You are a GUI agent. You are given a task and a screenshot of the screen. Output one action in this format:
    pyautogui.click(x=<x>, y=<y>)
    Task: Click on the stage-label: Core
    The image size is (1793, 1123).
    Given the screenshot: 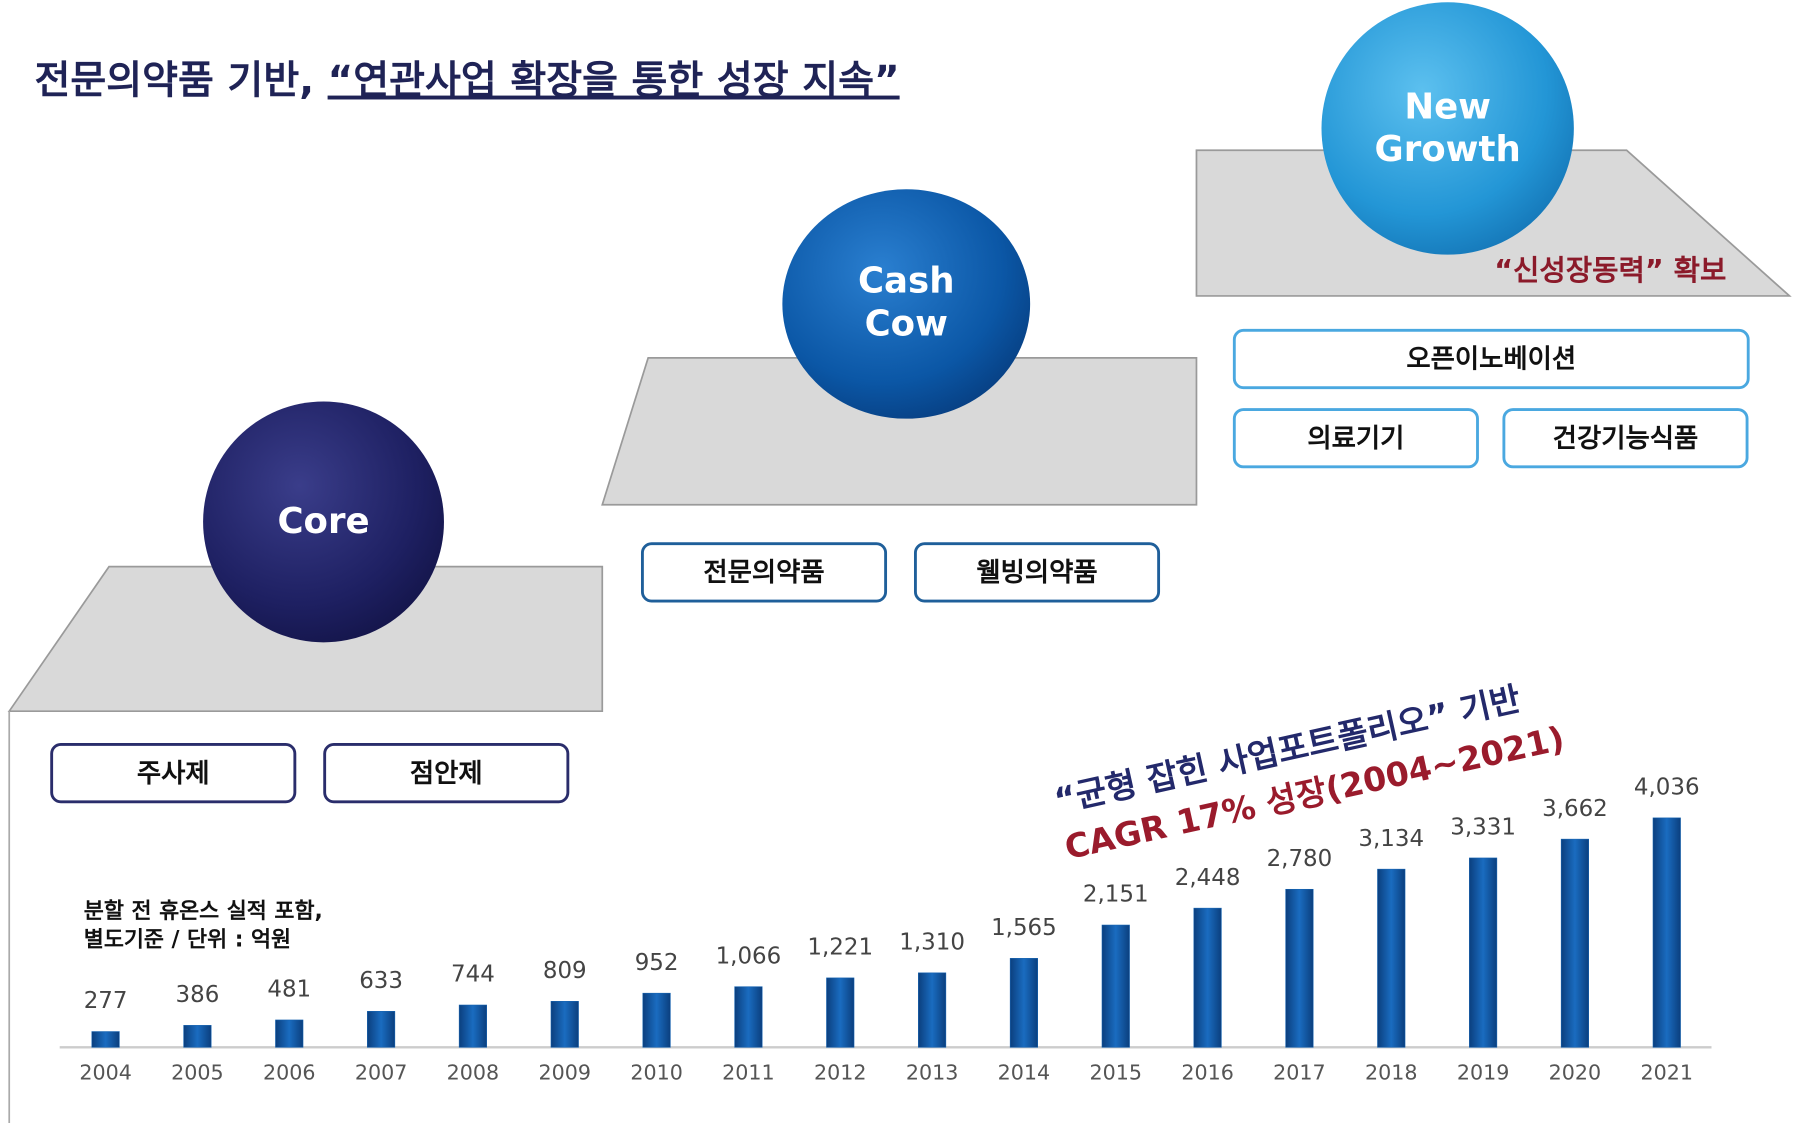 What is the action you would take?
    pyautogui.click(x=323, y=521)
    